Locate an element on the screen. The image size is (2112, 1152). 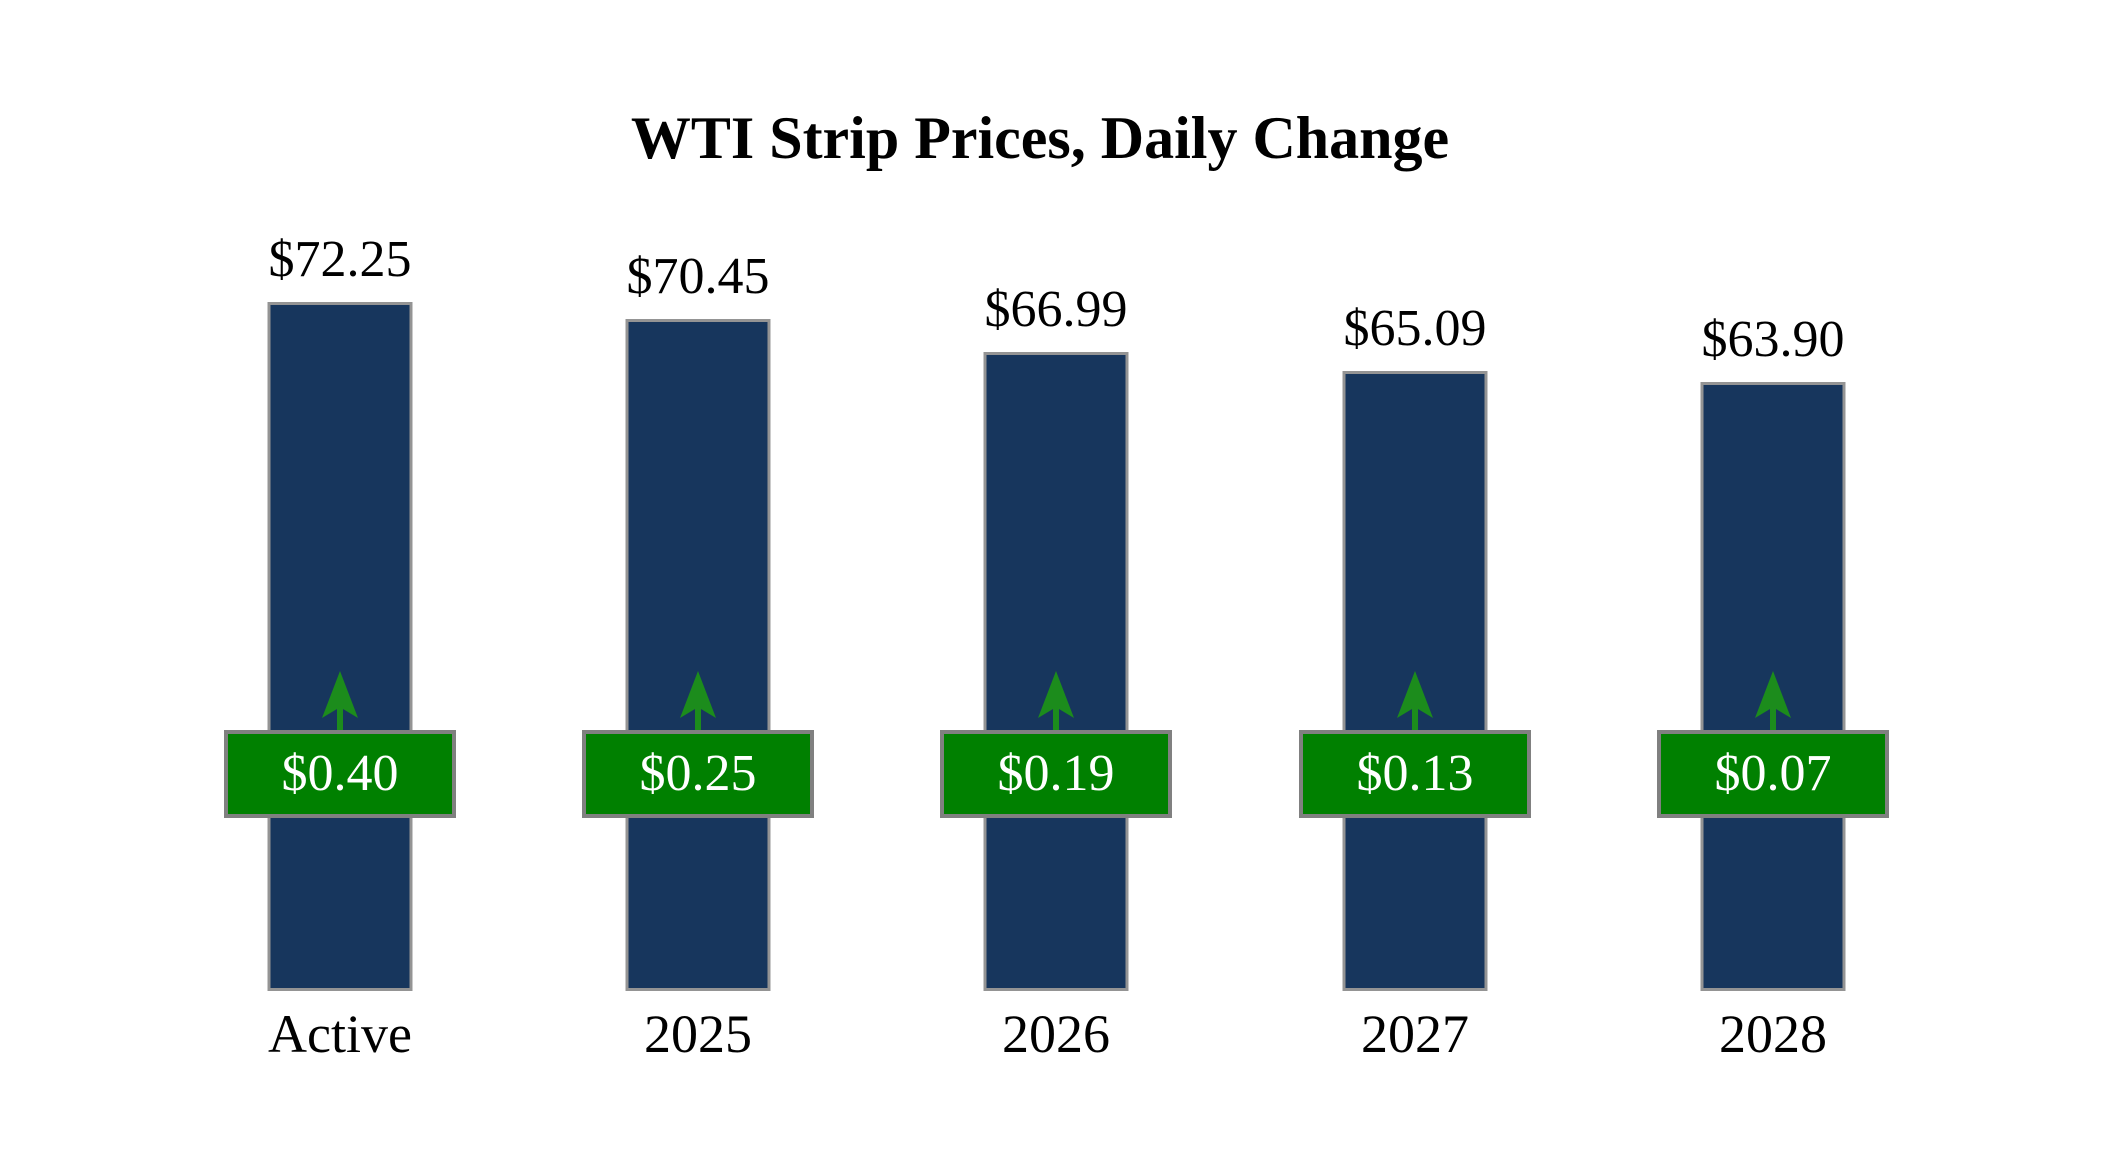
daily-change-value: $0.07 is located at coordinates (1773, 773).